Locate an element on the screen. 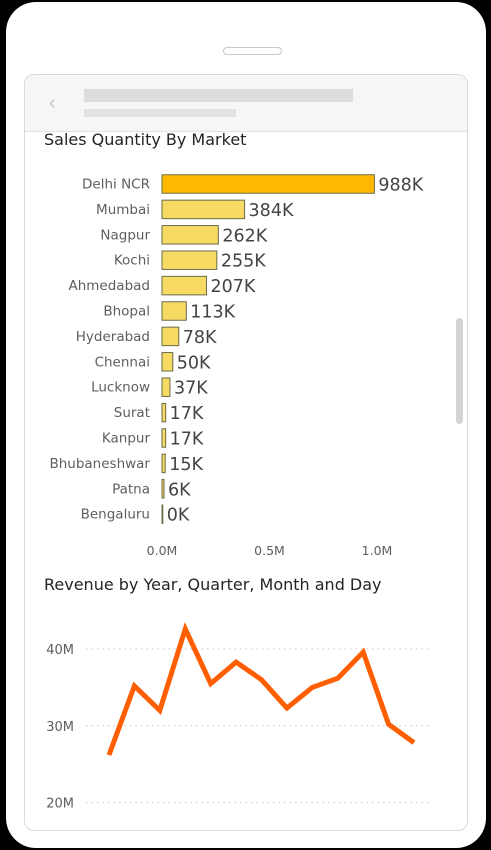 The image size is (491, 850). category-label: Ahmedabad is located at coordinates (109, 286).